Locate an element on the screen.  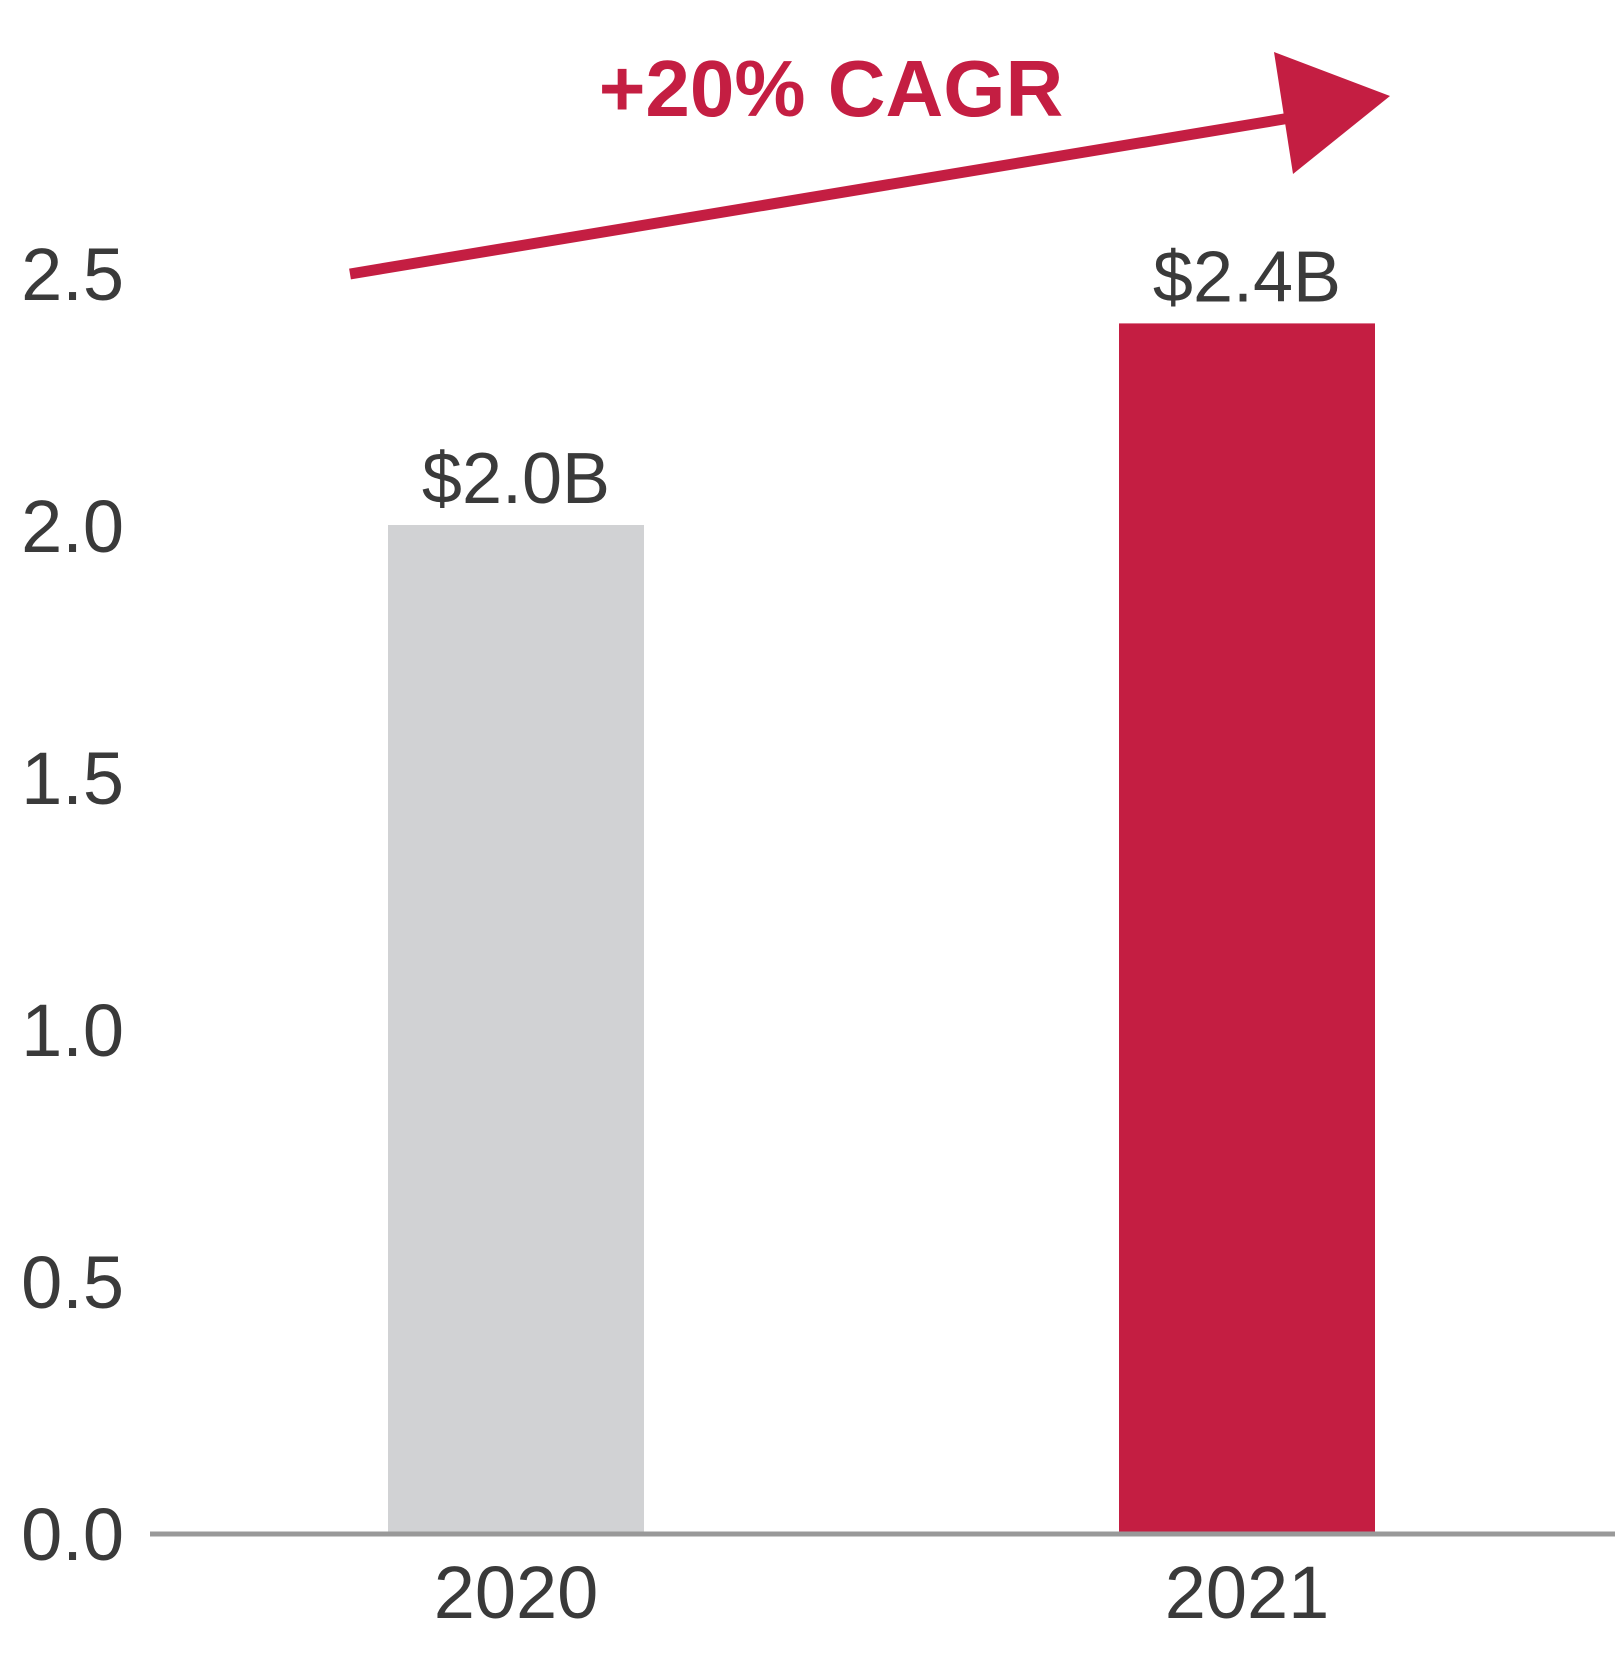
y-tick-label: 2.0 is located at coordinates (72, 526).